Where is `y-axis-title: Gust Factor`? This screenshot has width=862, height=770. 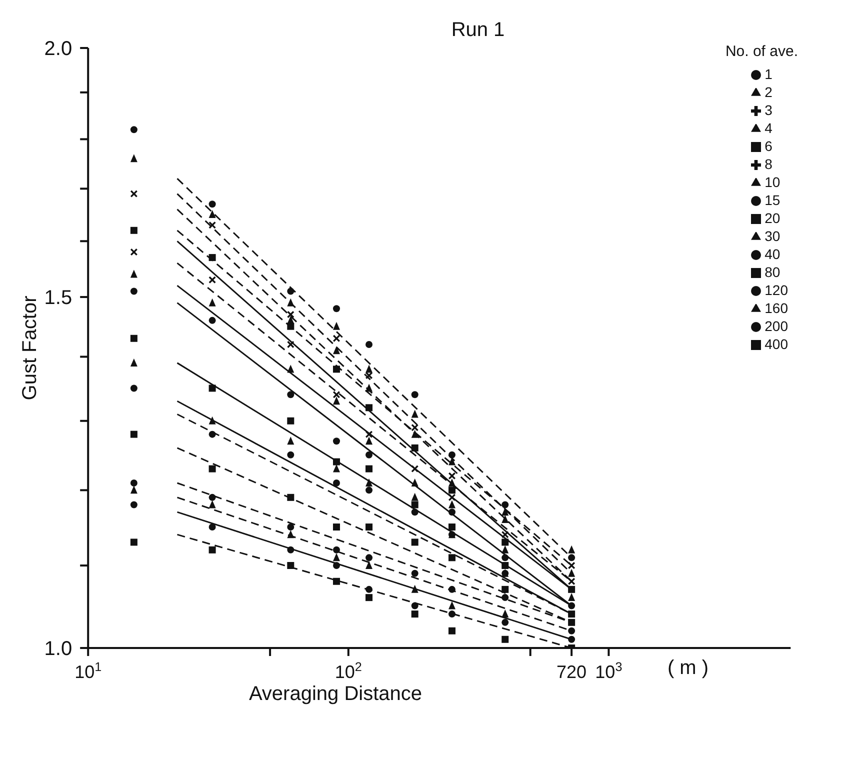
y-axis-title: Gust Factor is located at coordinates (30, 347).